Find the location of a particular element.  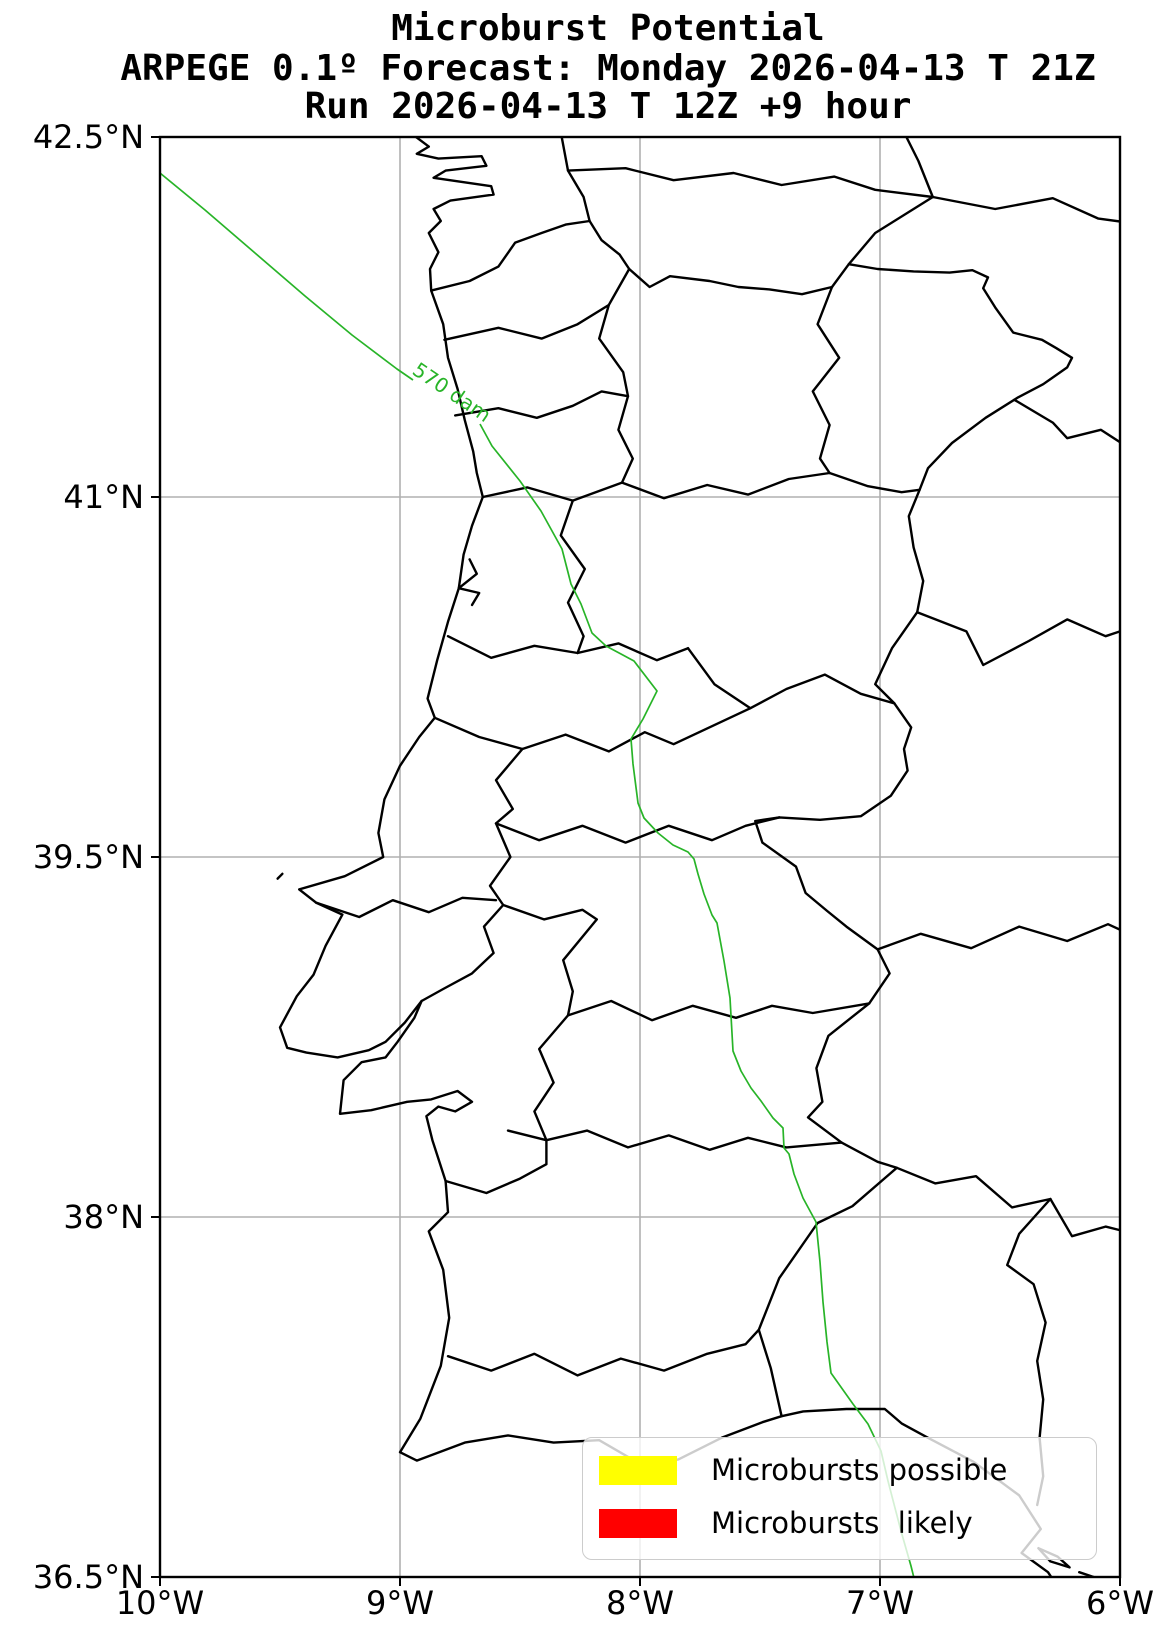

map-line-pt-coimbra-south is located at coordinates (592, 730).